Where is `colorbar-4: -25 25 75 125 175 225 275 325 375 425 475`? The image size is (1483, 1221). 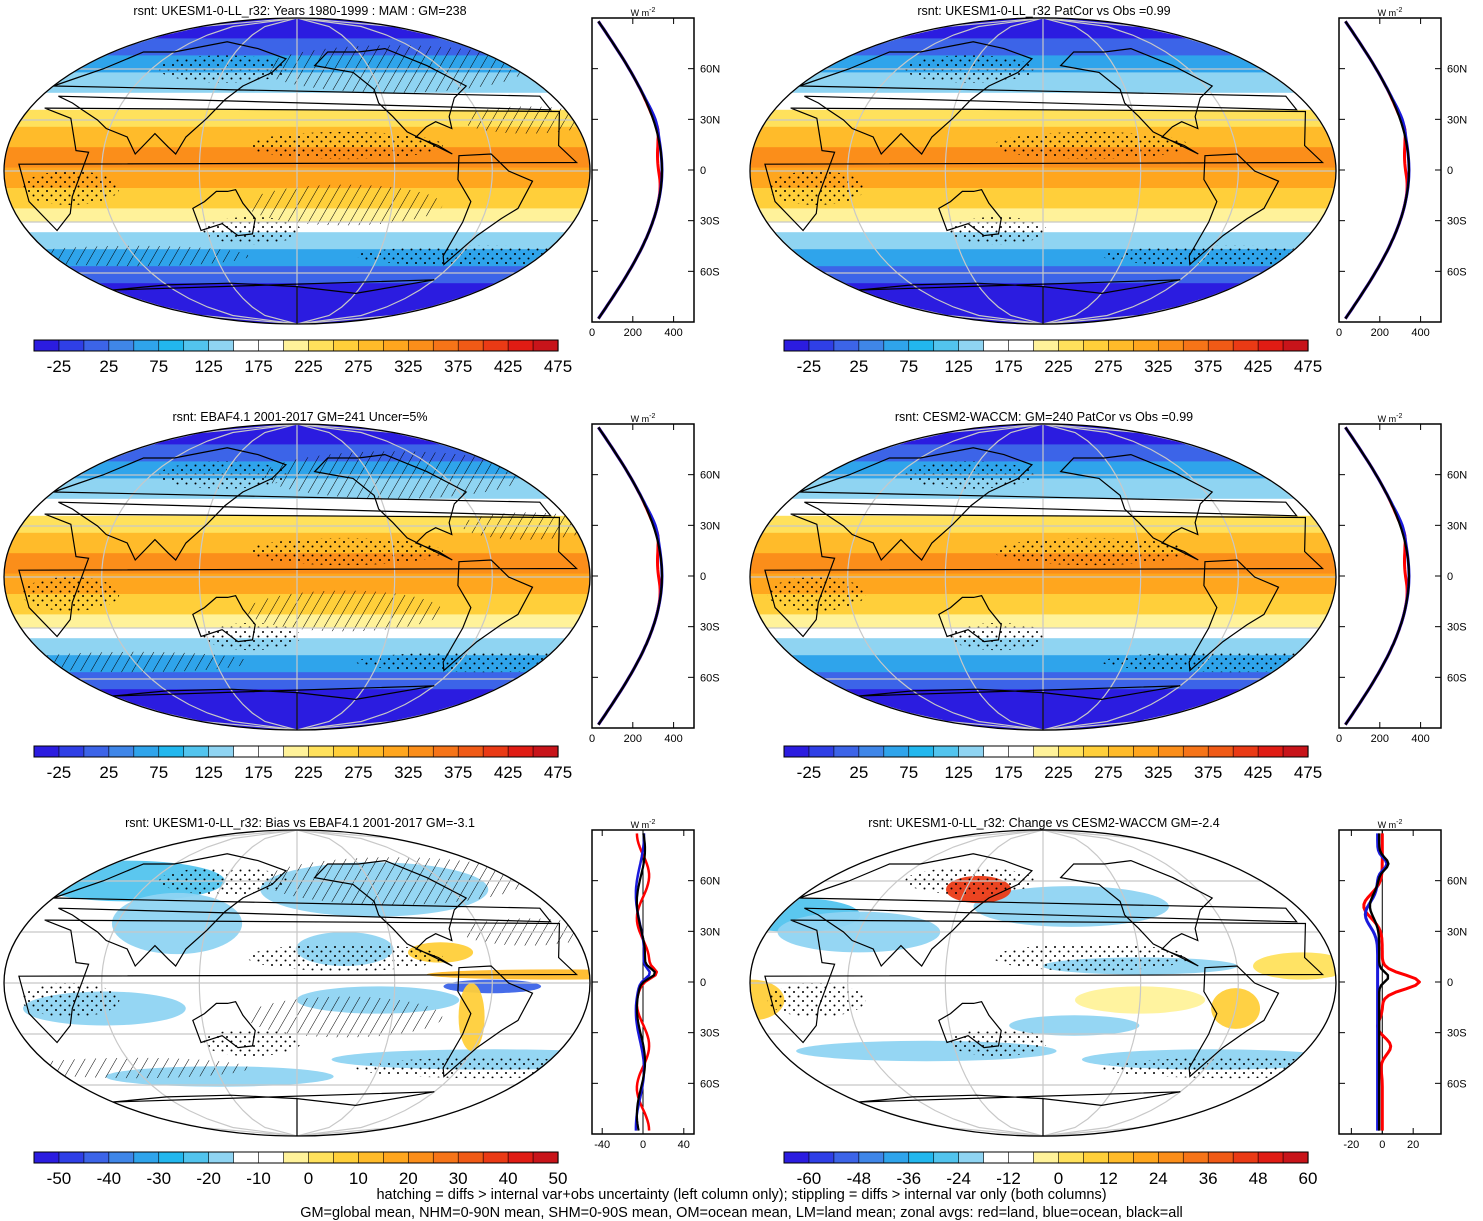 colorbar-4: -25 25 75 125 175 225 275 325 375 425 475 is located at coordinates (1052, 763).